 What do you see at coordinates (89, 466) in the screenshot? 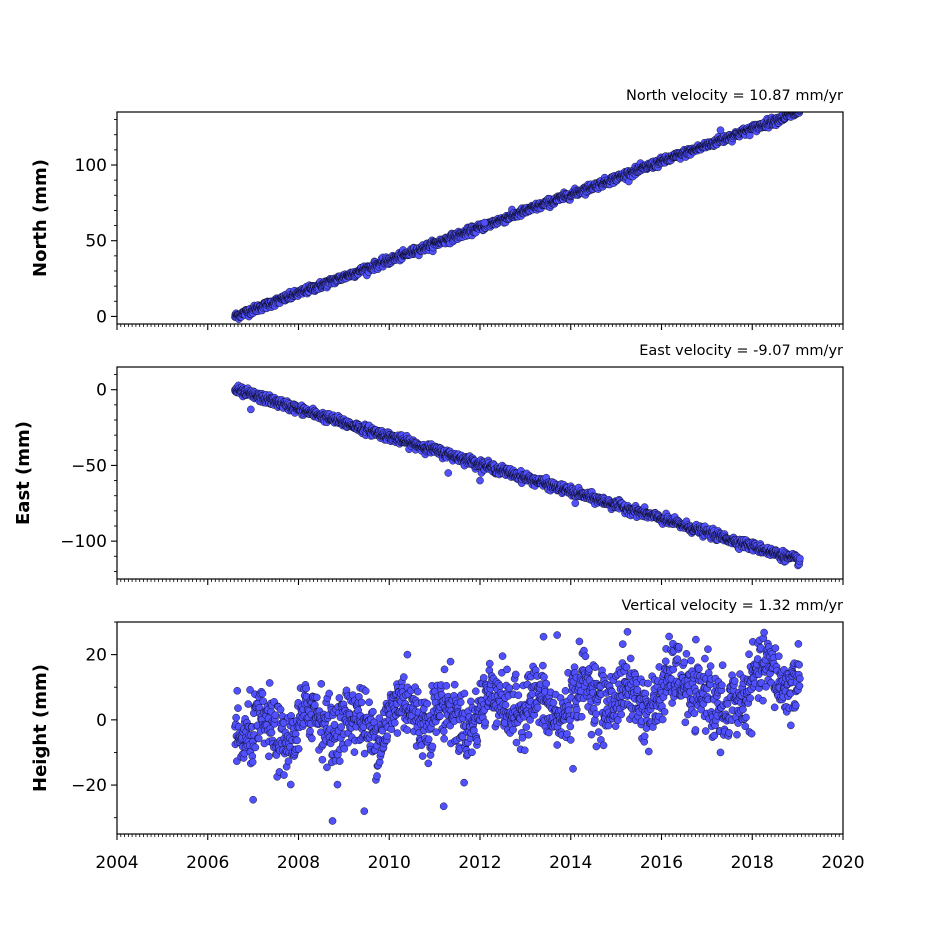
I see `y-tick-label: −50` at bounding box center [89, 466].